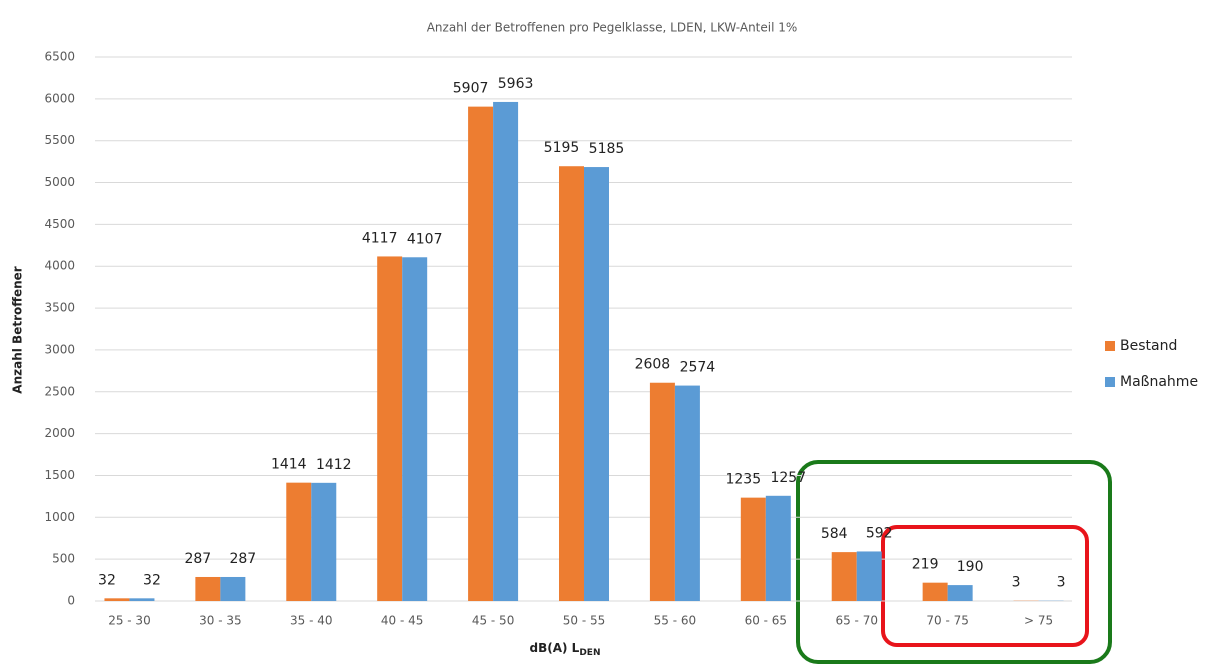 Image resolution: width=1224 pixels, height=667 pixels. Describe the element at coordinates (970, 567) in the screenshot. I see `value-label: 190` at that location.